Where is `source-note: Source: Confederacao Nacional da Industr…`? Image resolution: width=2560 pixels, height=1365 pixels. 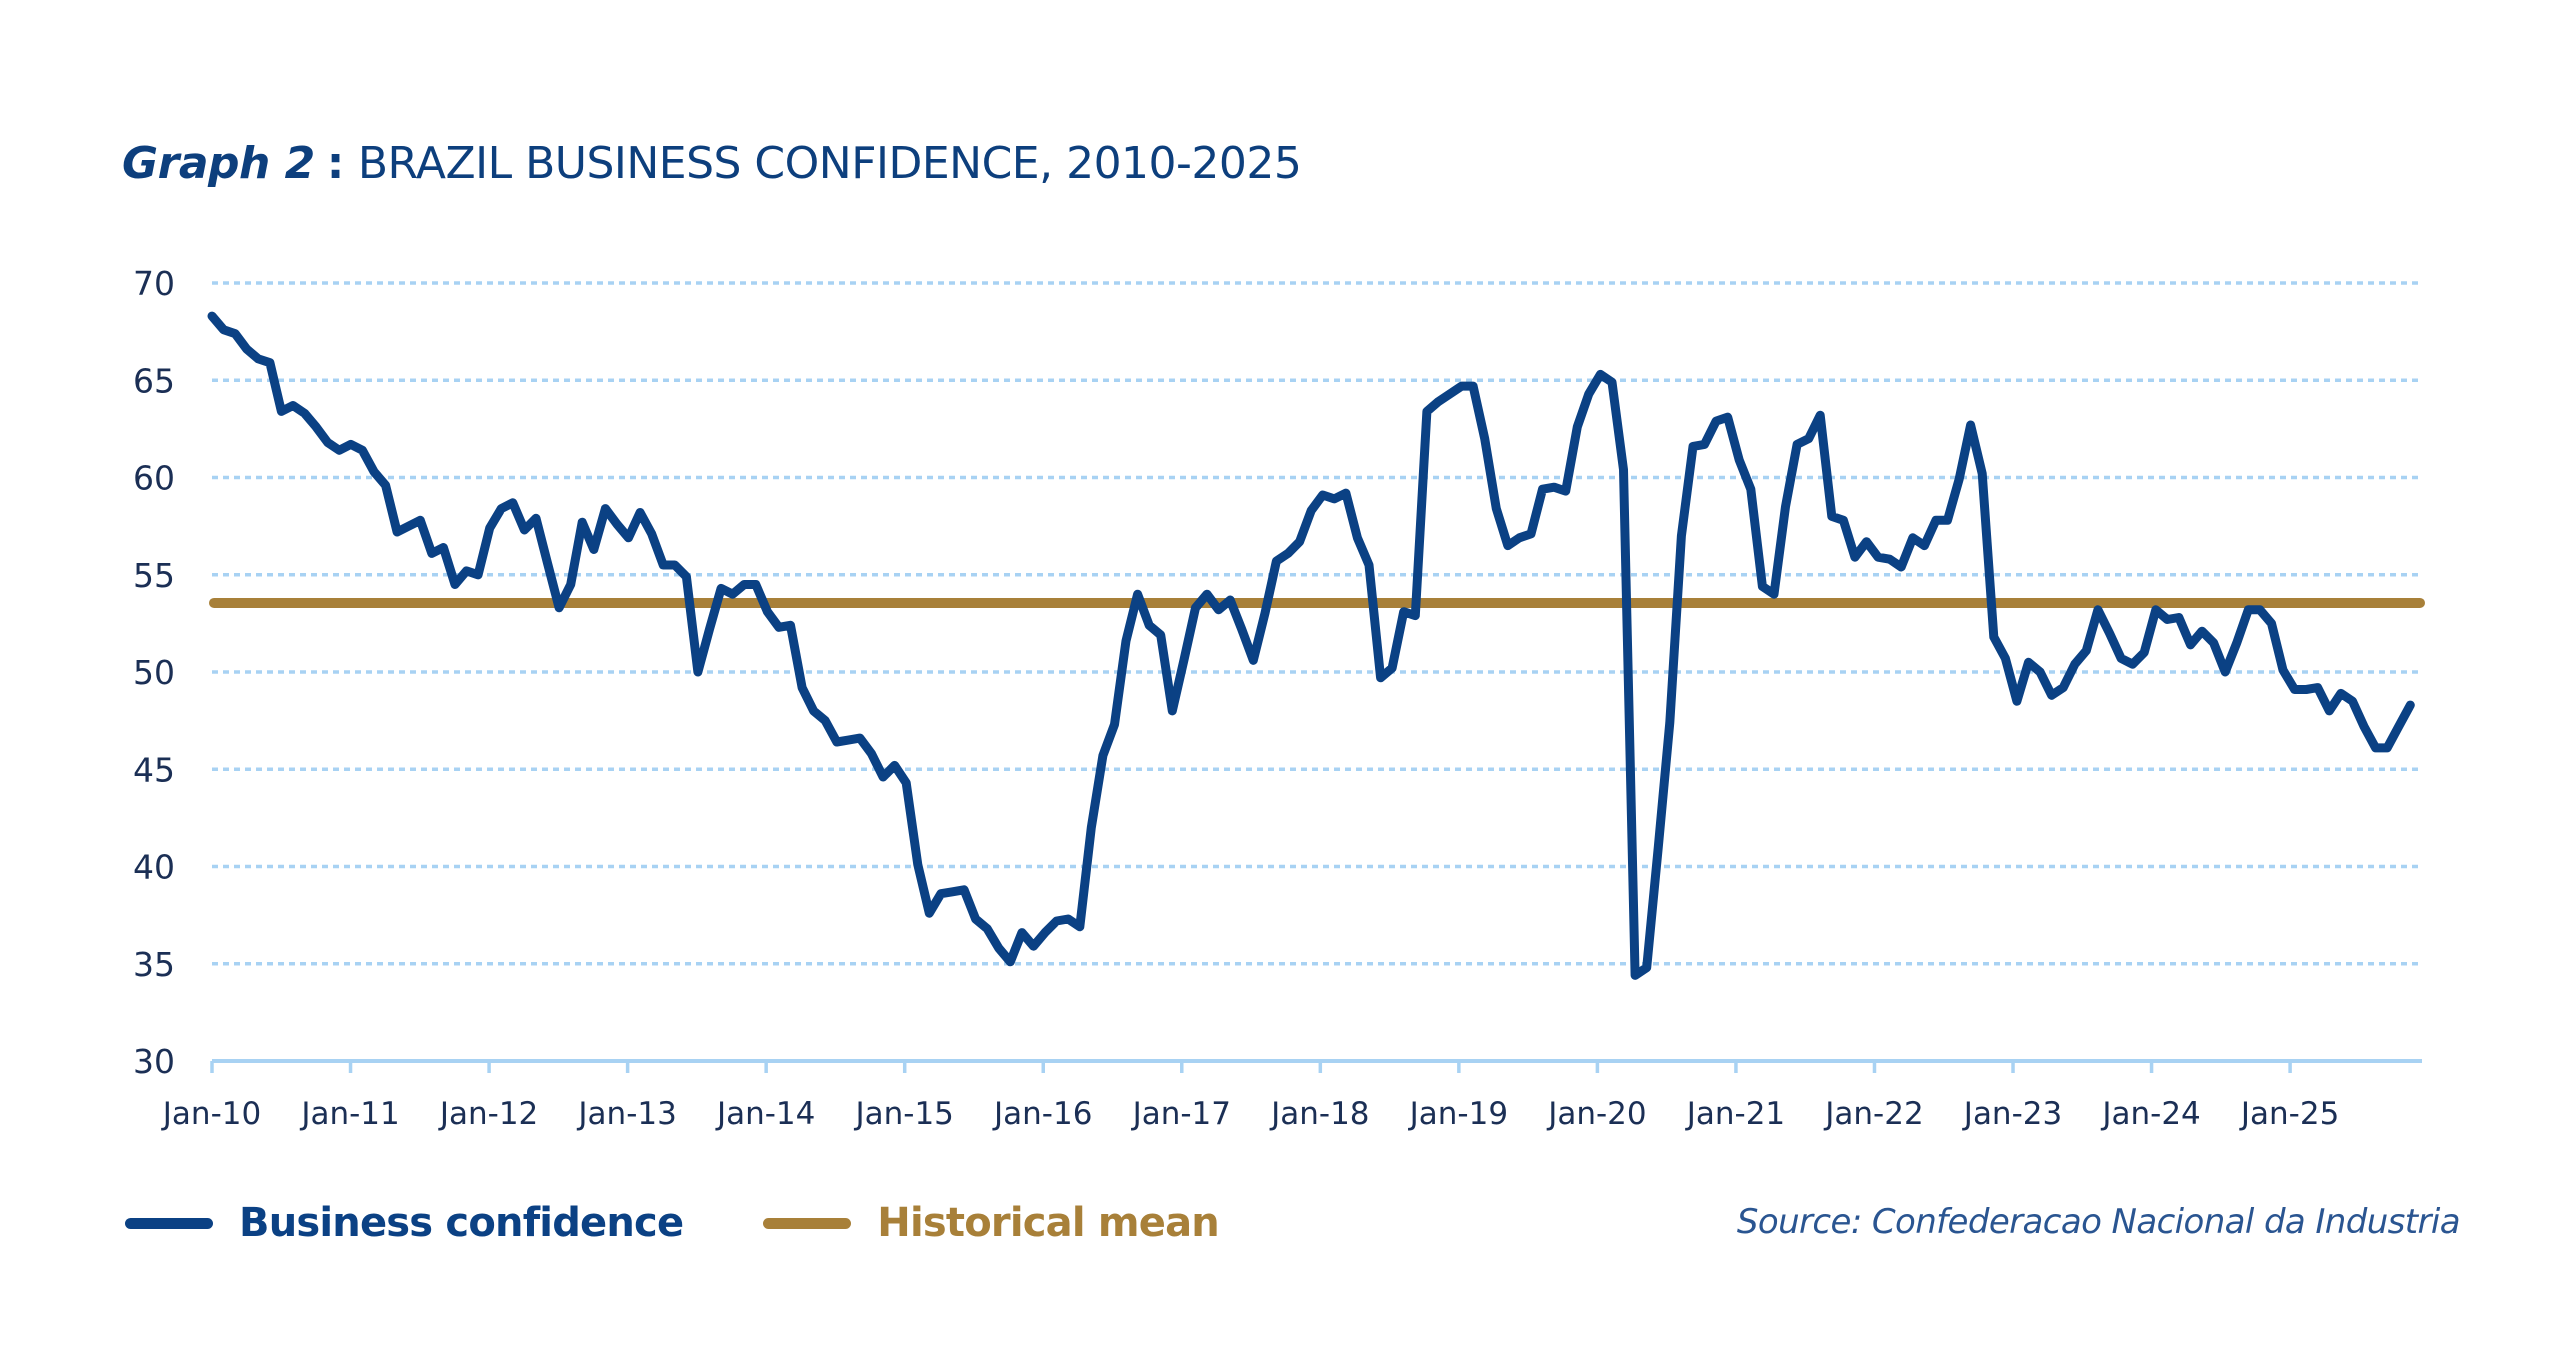
source-note: Source: Confederacao Nacional da Industr… is located at coordinates (2098, 1222).